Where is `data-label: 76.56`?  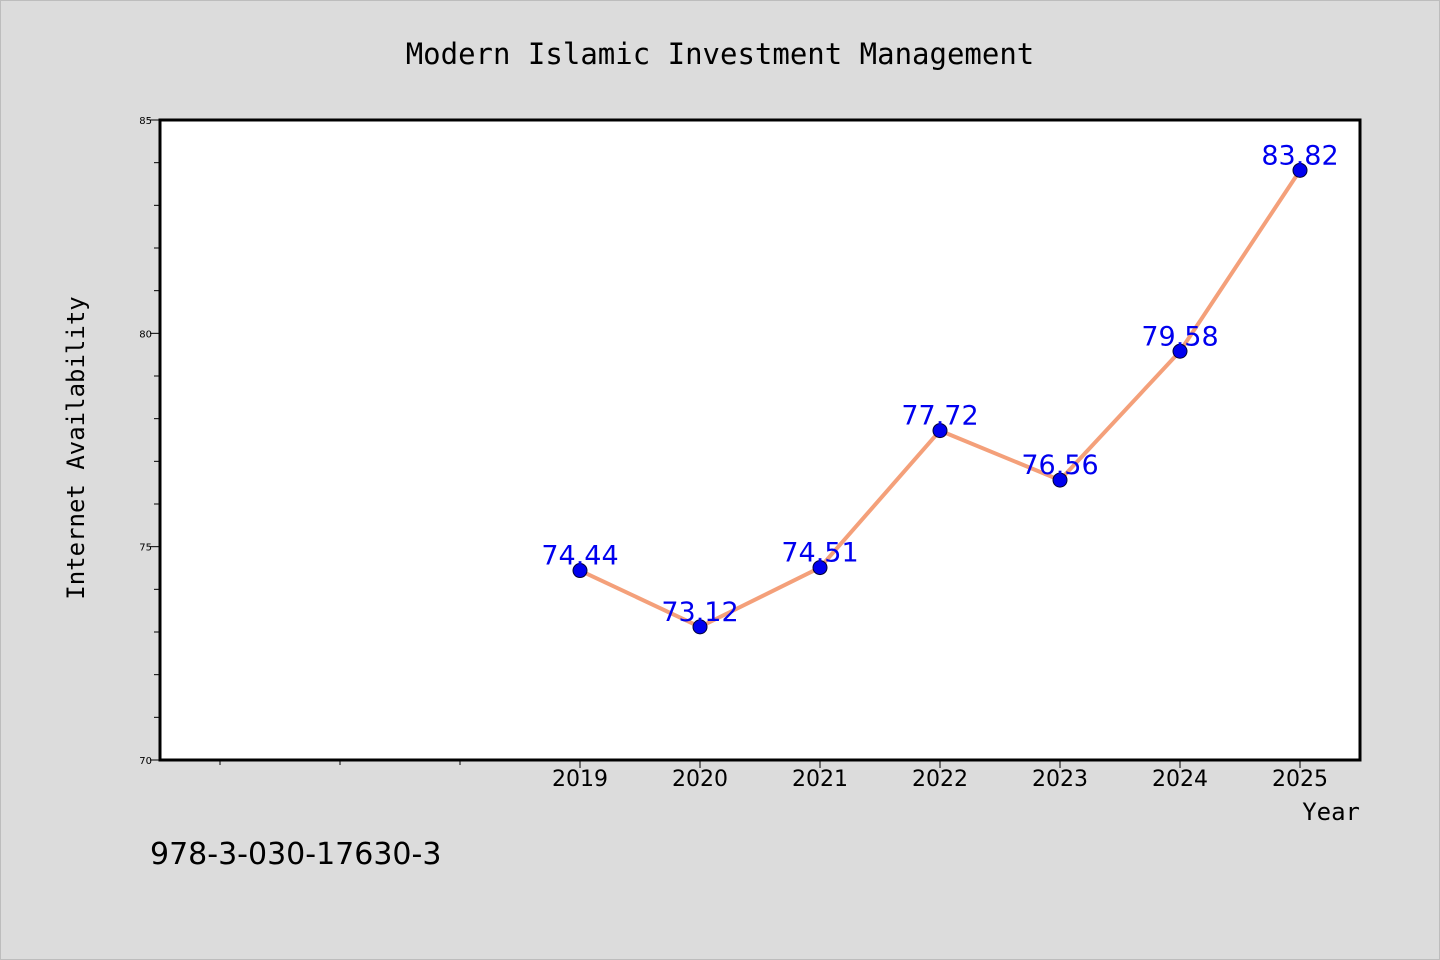
data-label: 76.56 is located at coordinates (1059, 465).